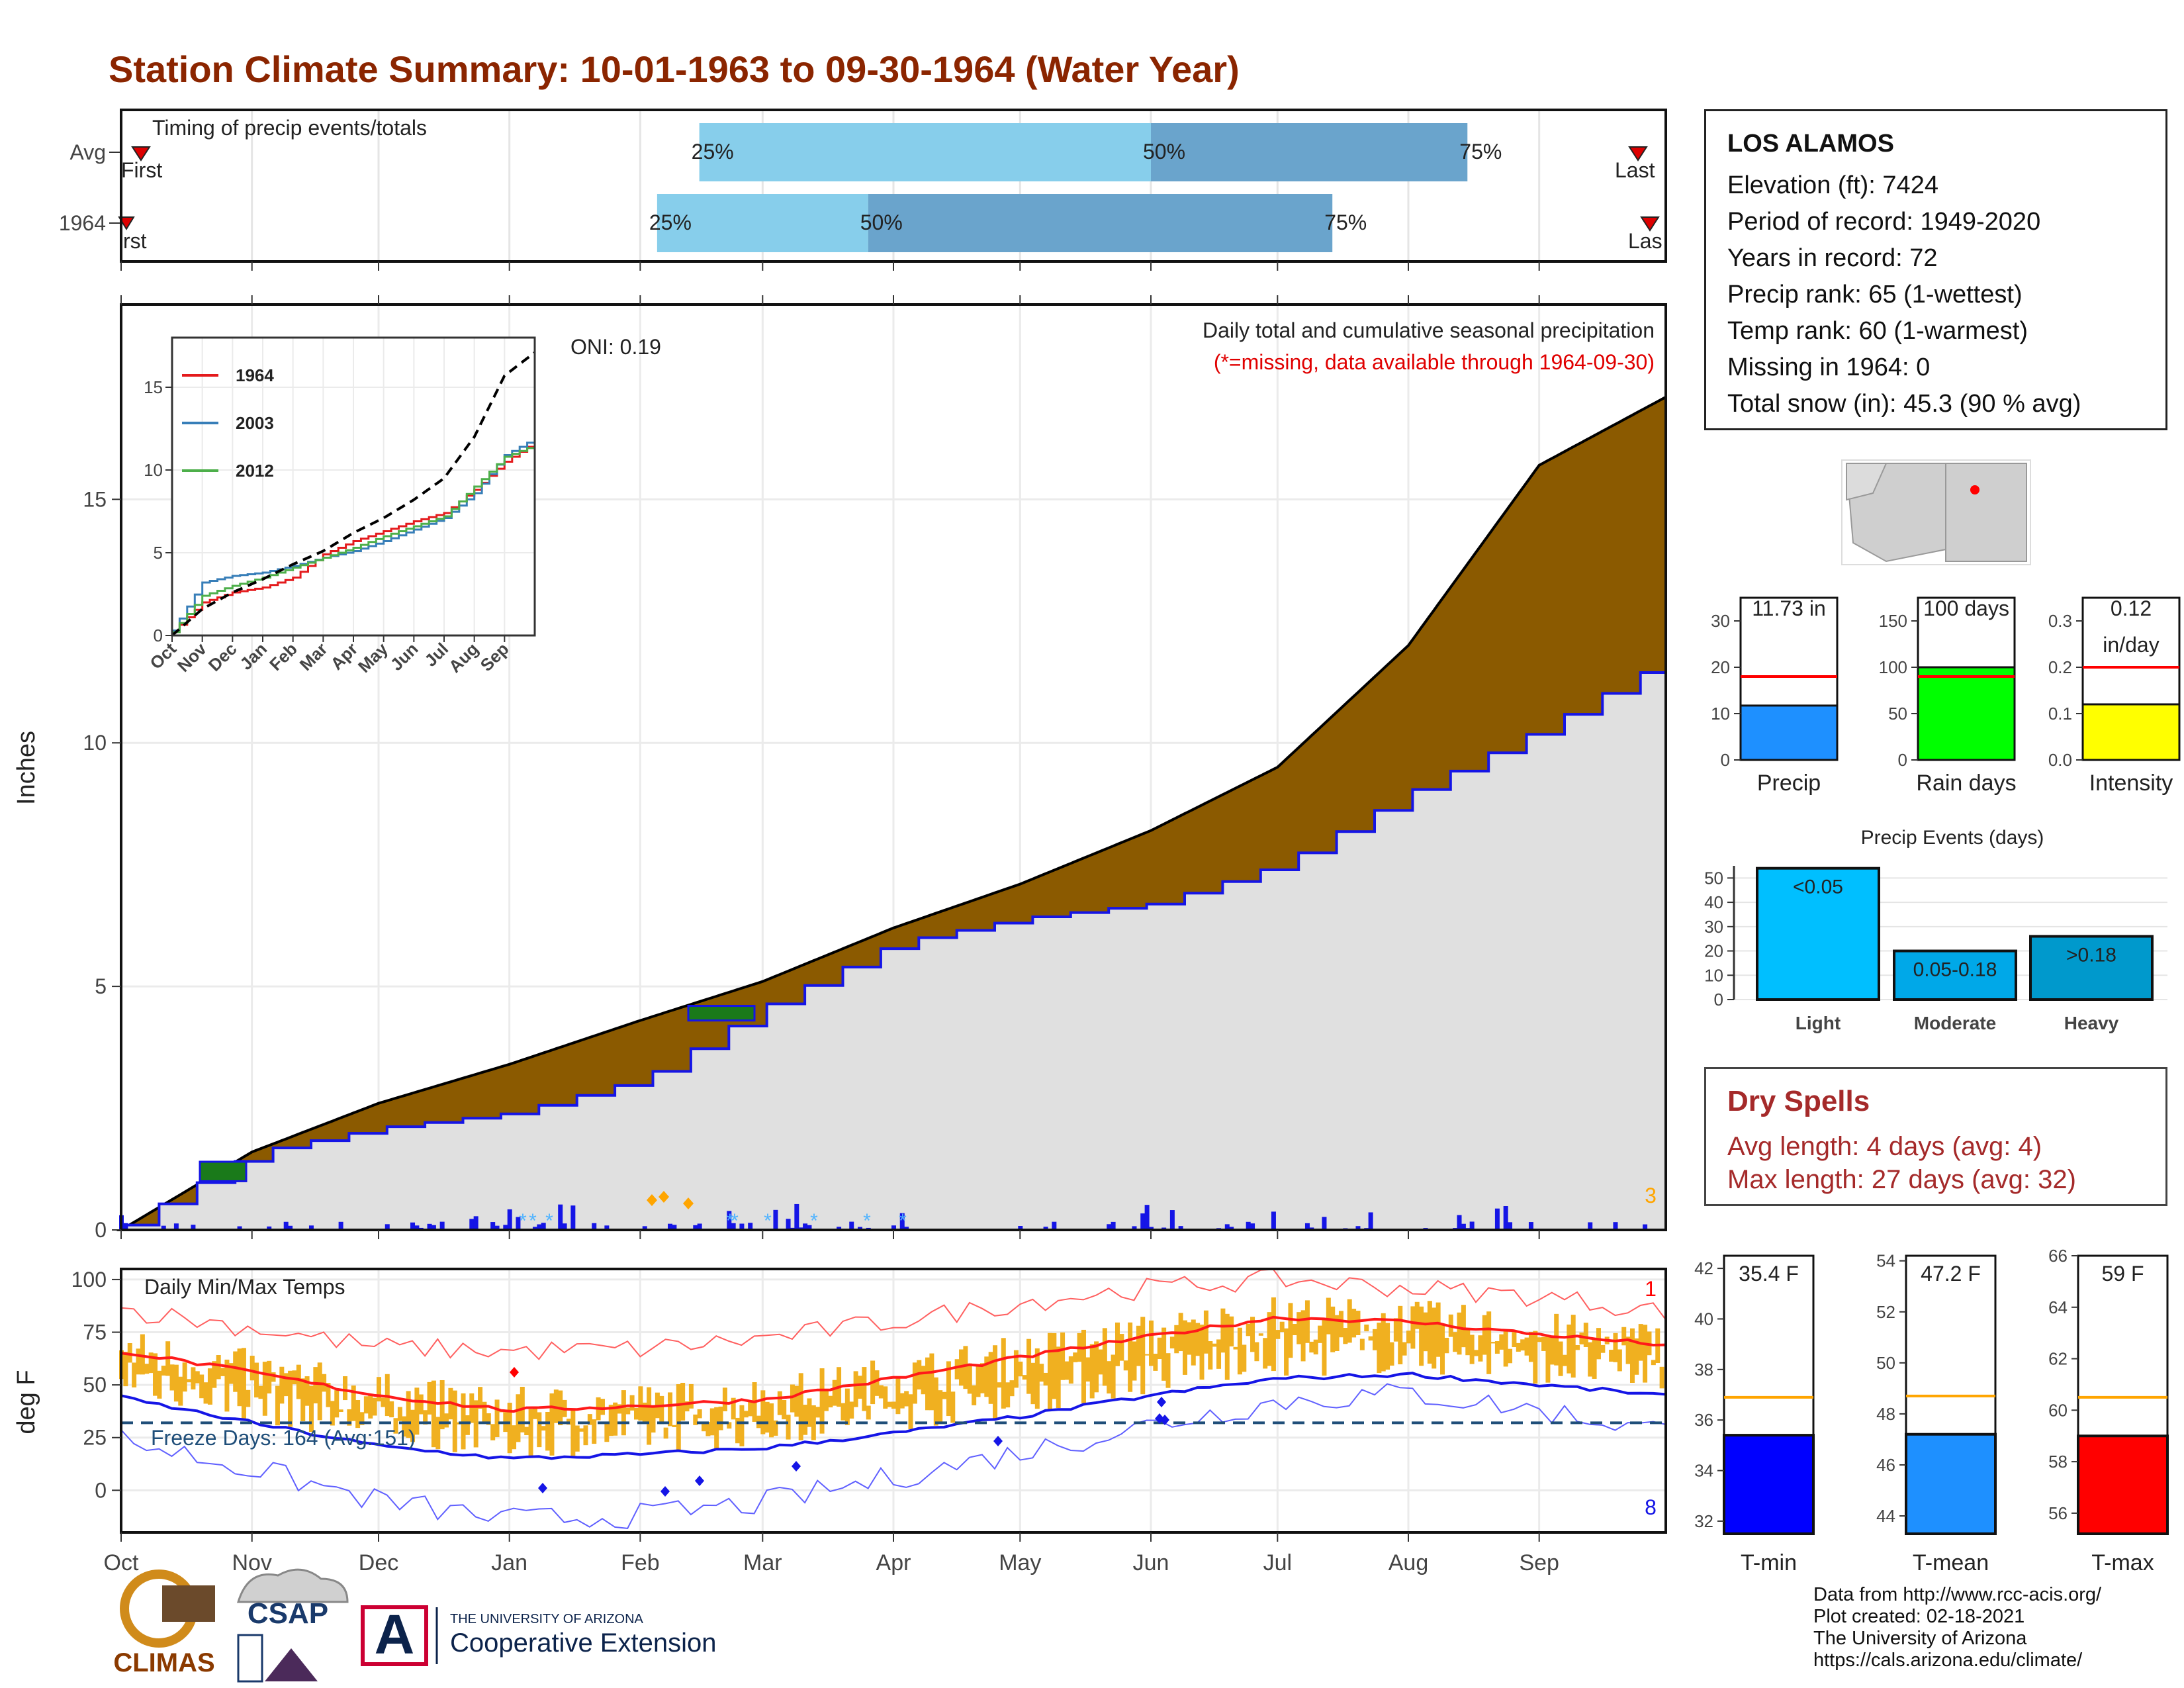  I want to click on precip-event-range-label: <0.05, so click(1818, 887).